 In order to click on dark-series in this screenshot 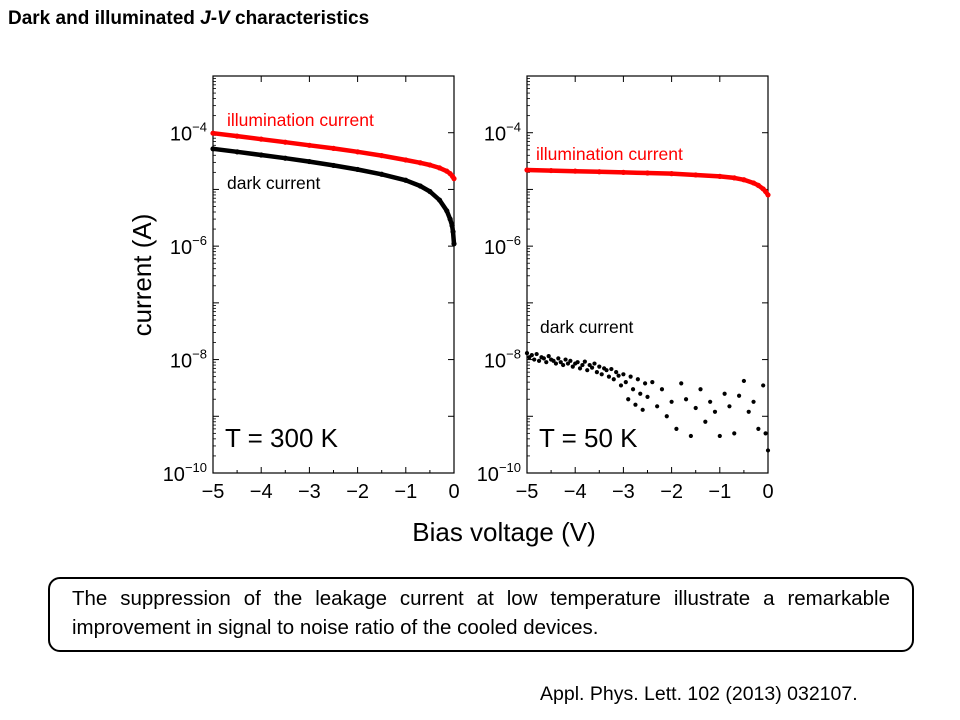, I will do `click(333, 196)`.